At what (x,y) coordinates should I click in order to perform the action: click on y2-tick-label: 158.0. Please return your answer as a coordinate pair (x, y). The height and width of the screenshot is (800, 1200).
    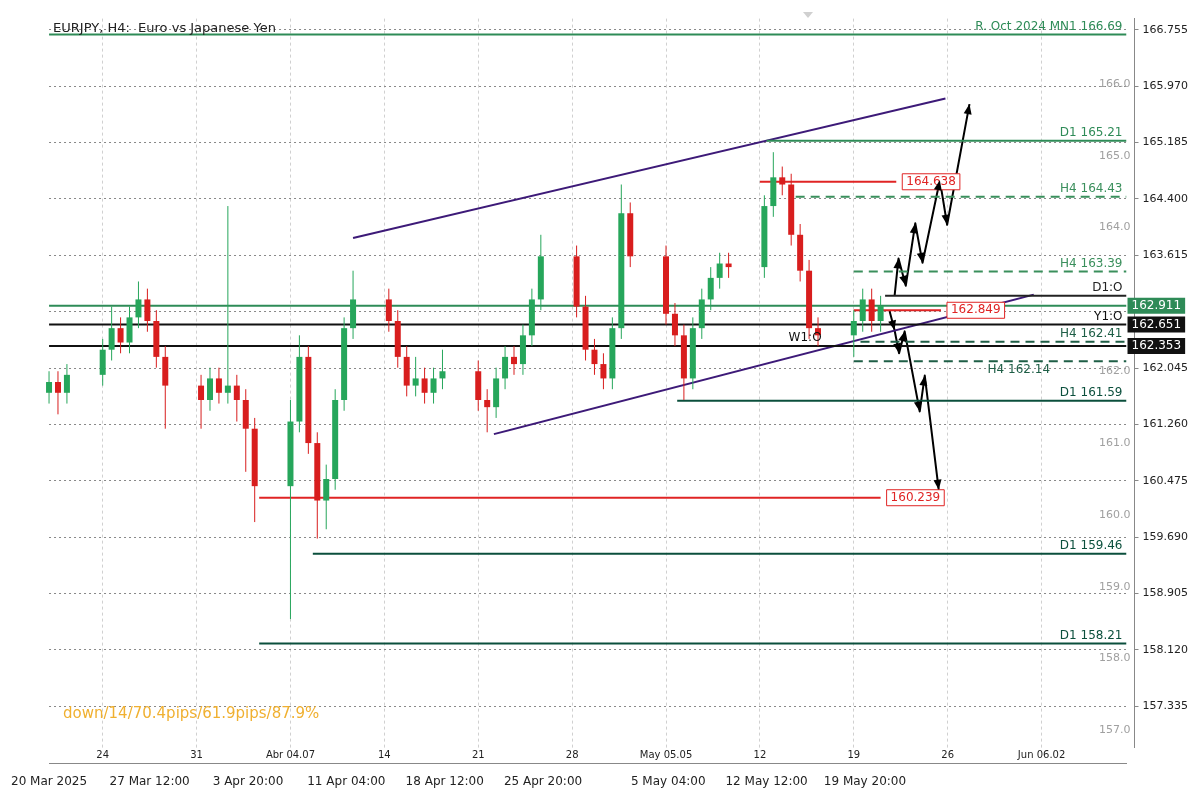
    Looking at the image, I should click on (1115, 658).